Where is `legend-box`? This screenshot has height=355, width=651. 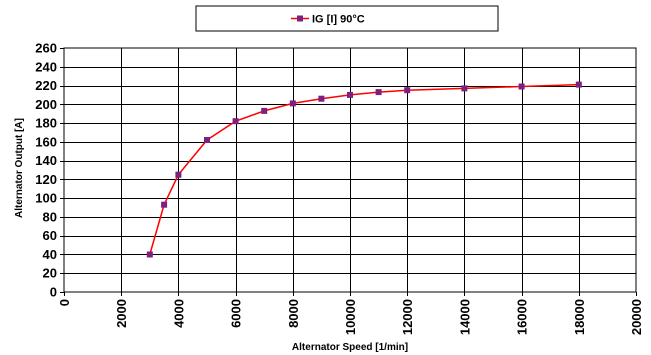 legend-box is located at coordinates (347, 18).